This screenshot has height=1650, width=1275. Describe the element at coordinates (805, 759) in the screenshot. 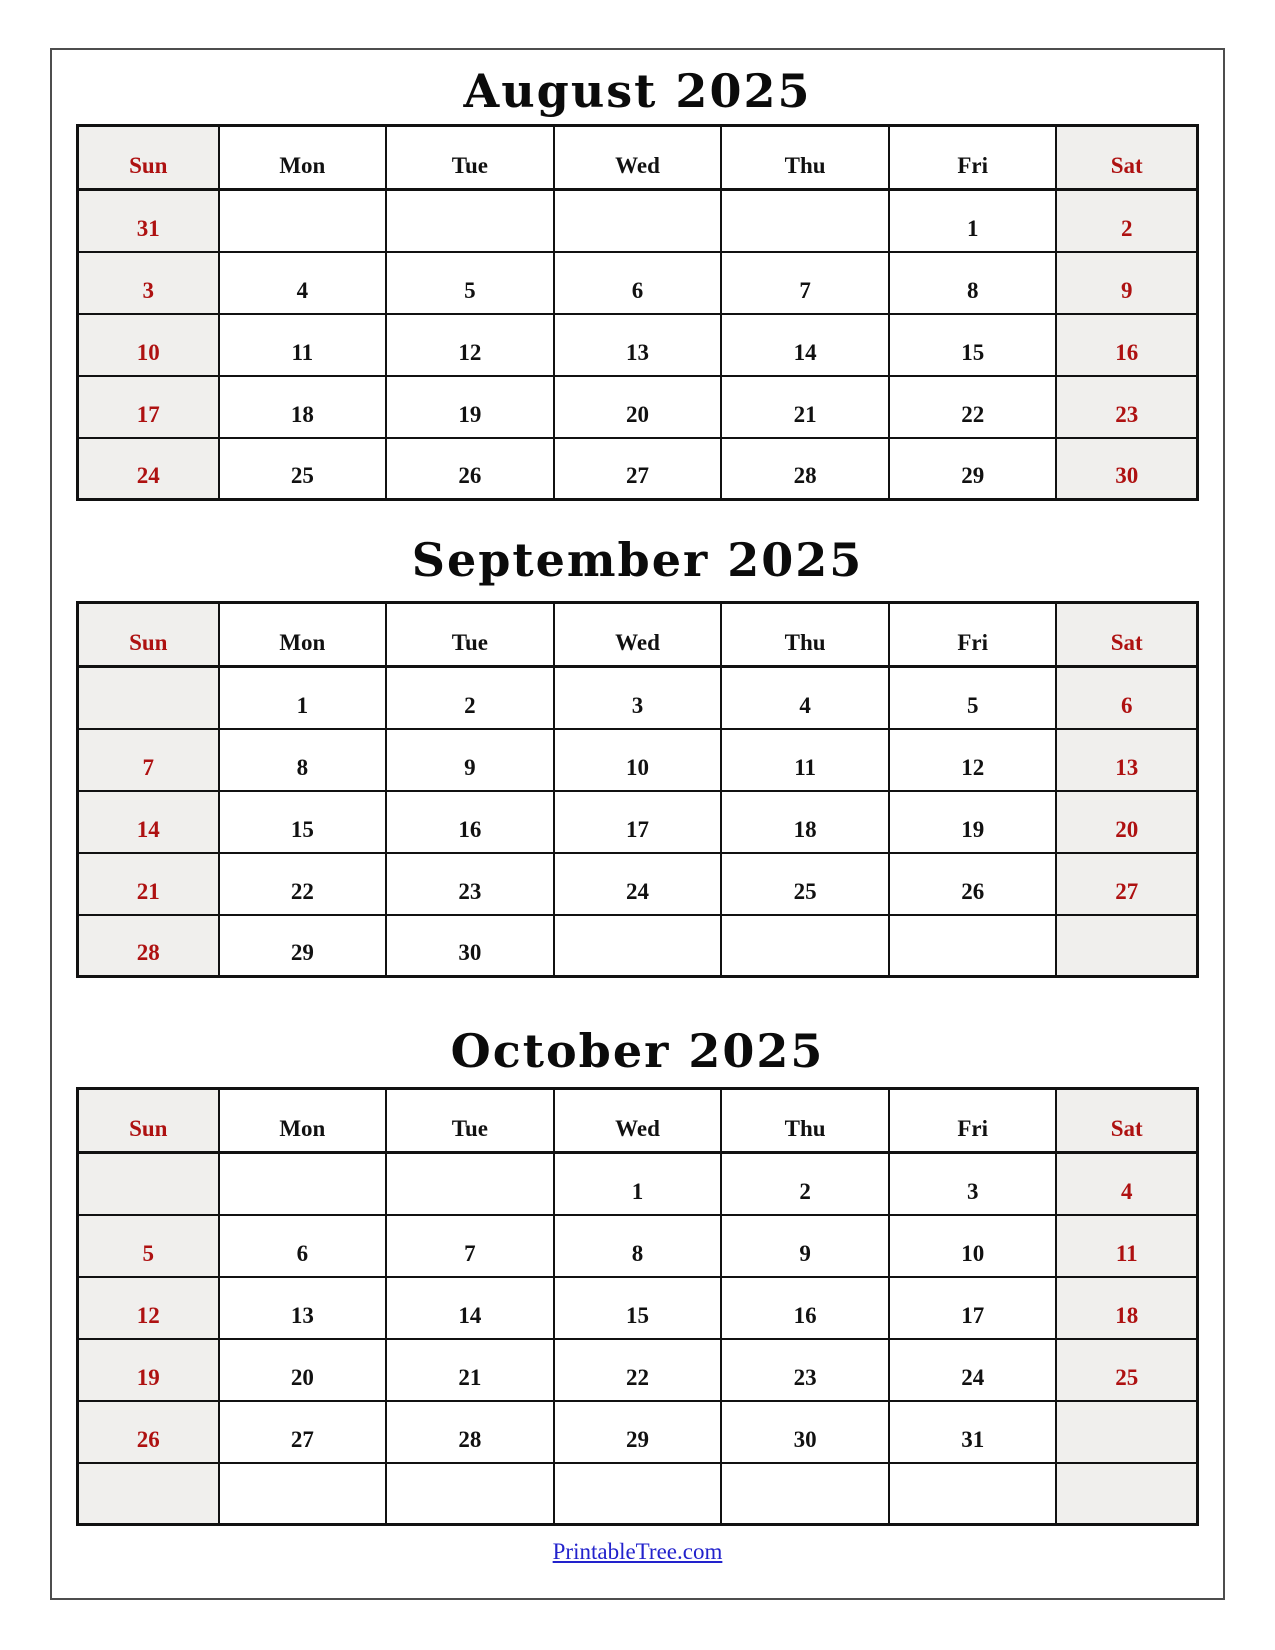

I see `day-cell: 11` at that location.